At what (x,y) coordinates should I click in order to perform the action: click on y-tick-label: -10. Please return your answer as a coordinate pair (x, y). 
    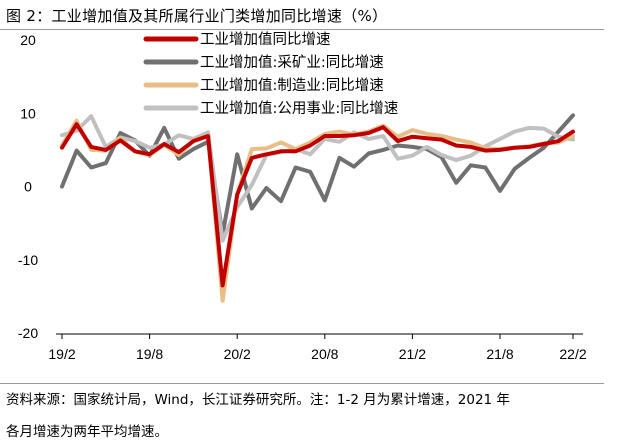
    Looking at the image, I should click on (28, 260).